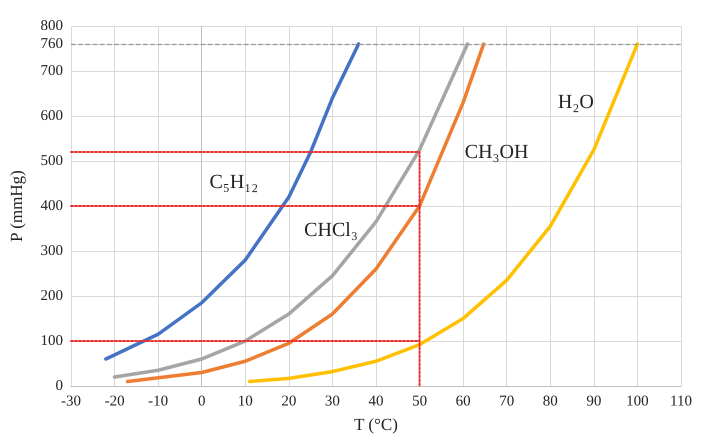  I want to click on y-tick-label: 760, so click(51, 44).